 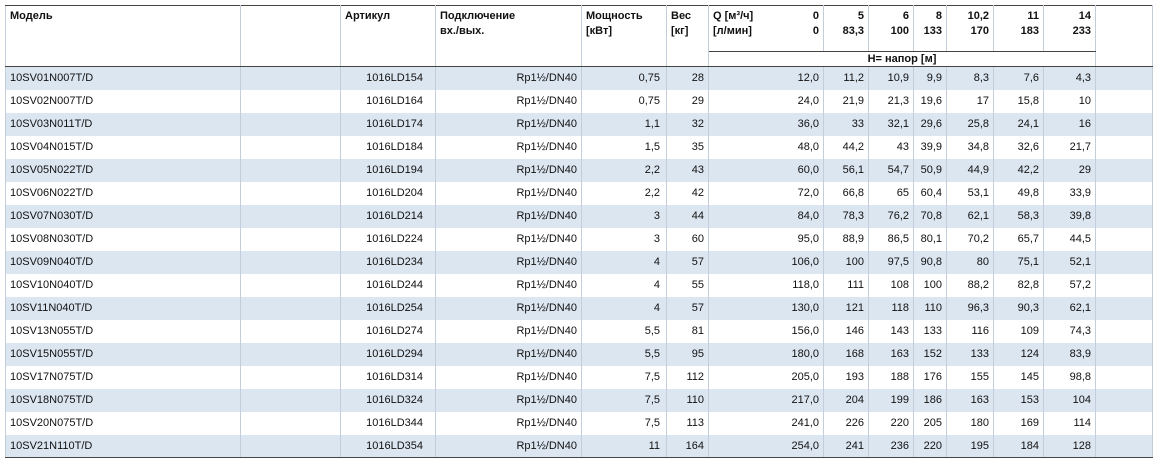 I want to click on col-header-article: Артикул, so click(x=388, y=36).